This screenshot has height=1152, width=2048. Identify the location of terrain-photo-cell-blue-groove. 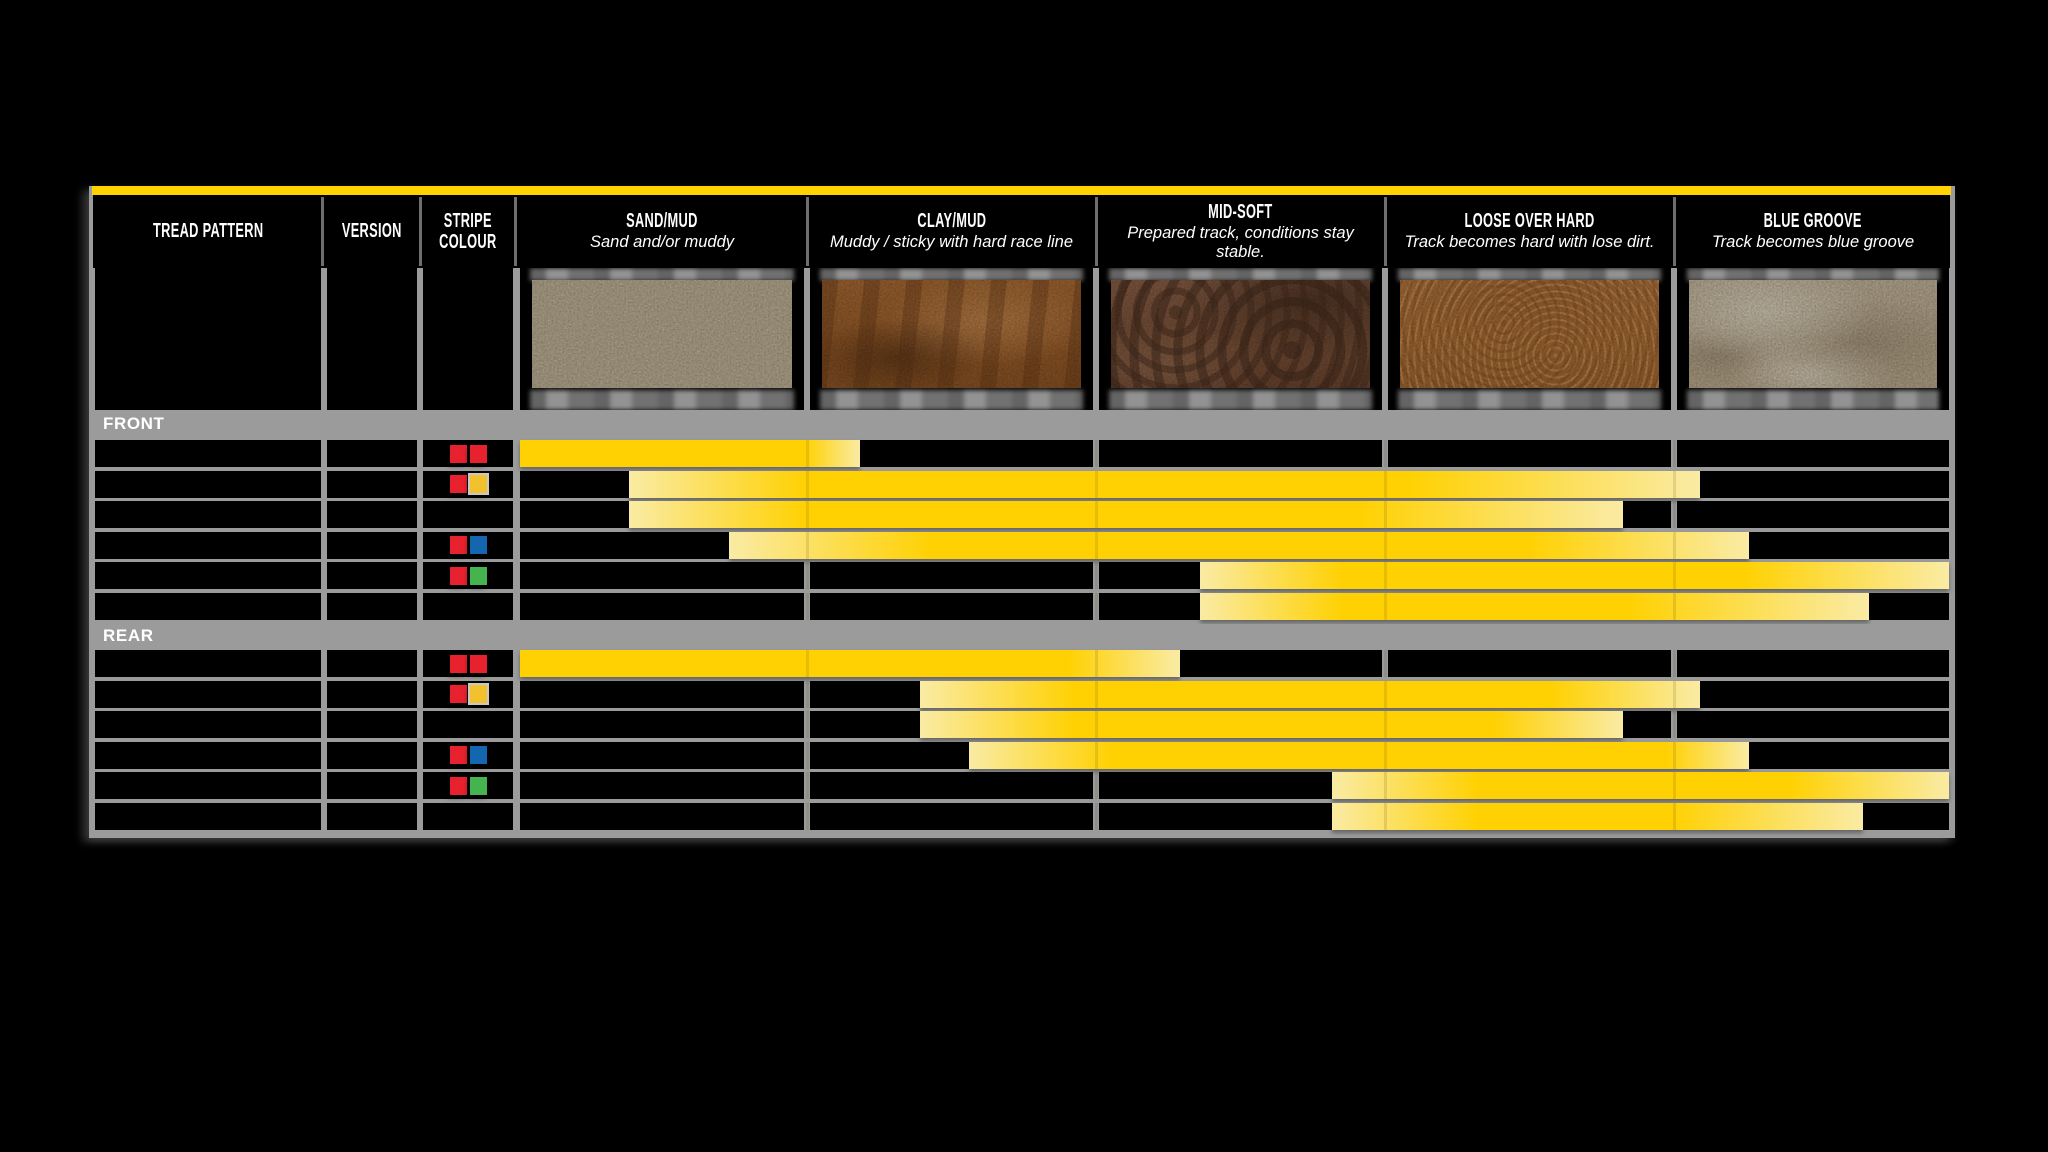
(1813, 339).